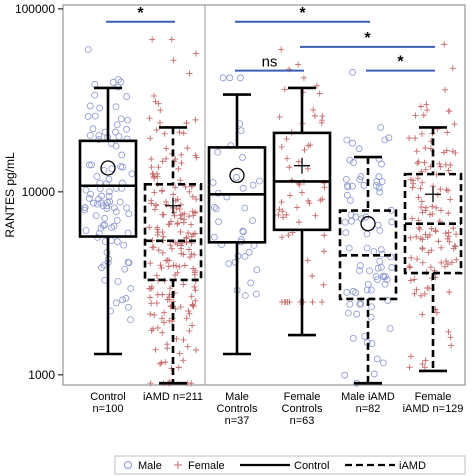 The width and height of the screenshot is (474, 476). I want to click on legend-item-female: Female, so click(199, 466).